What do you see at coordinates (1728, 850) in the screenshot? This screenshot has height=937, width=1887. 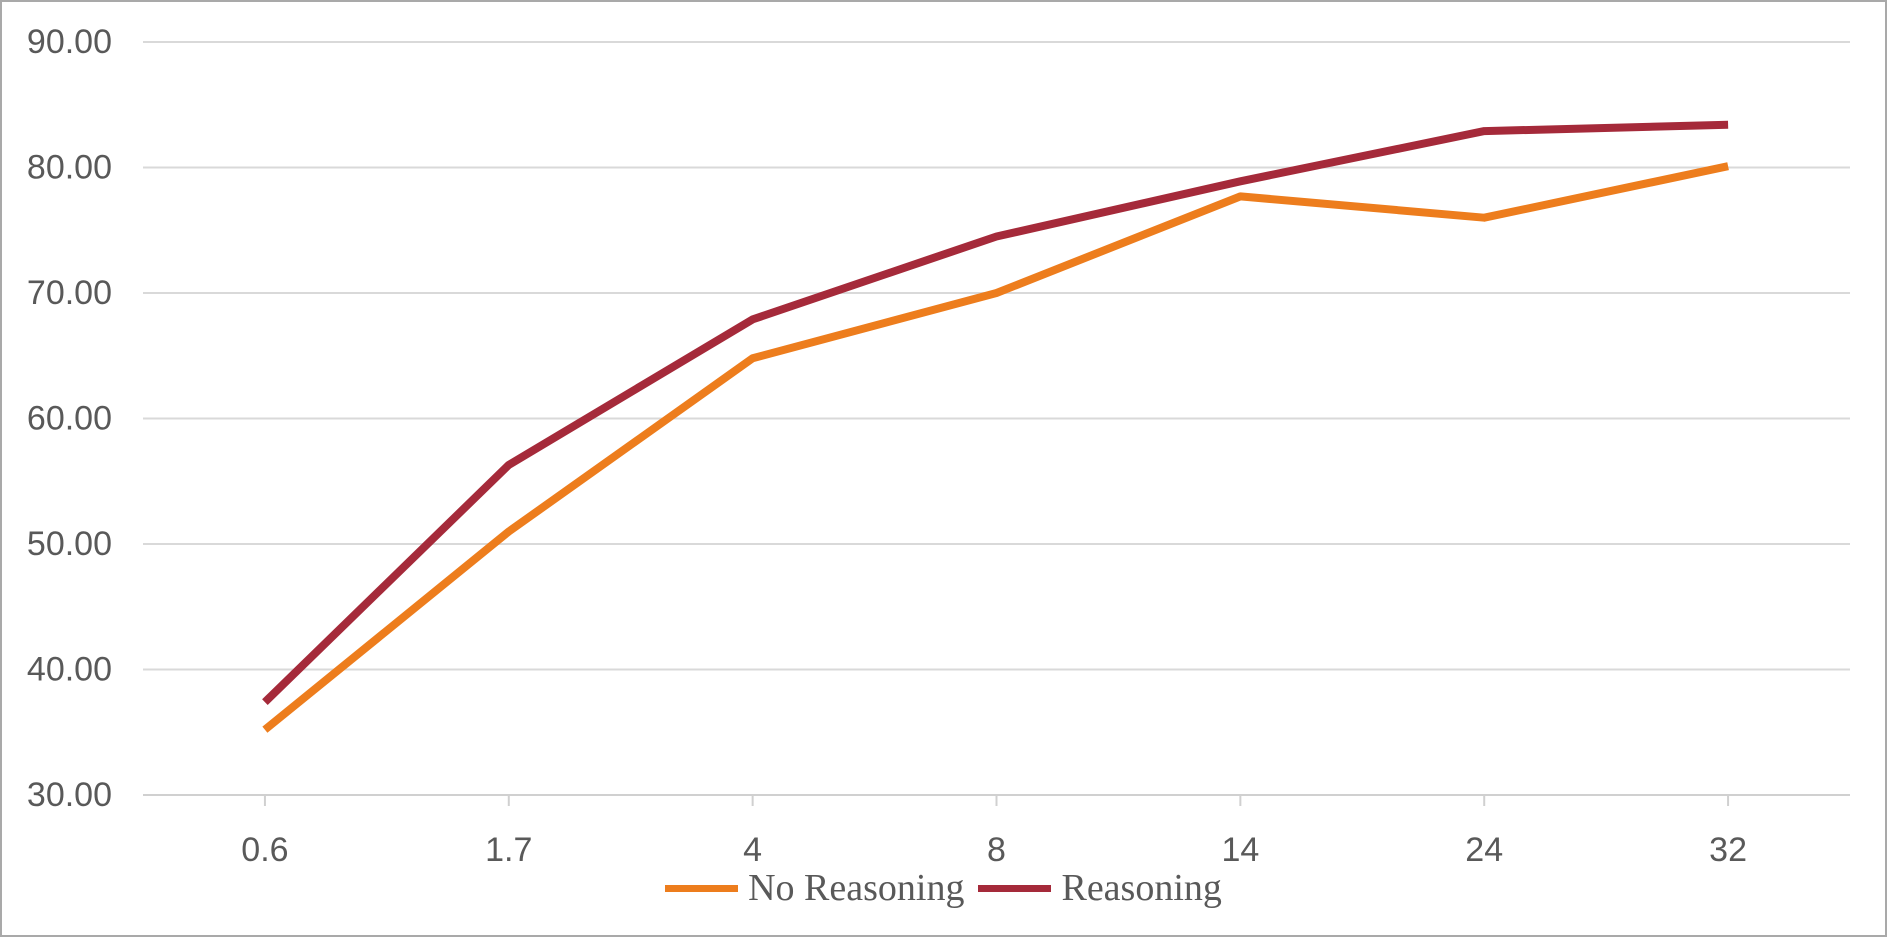 I see `x-axis-label: 32` at bounding box center [1728, 850].